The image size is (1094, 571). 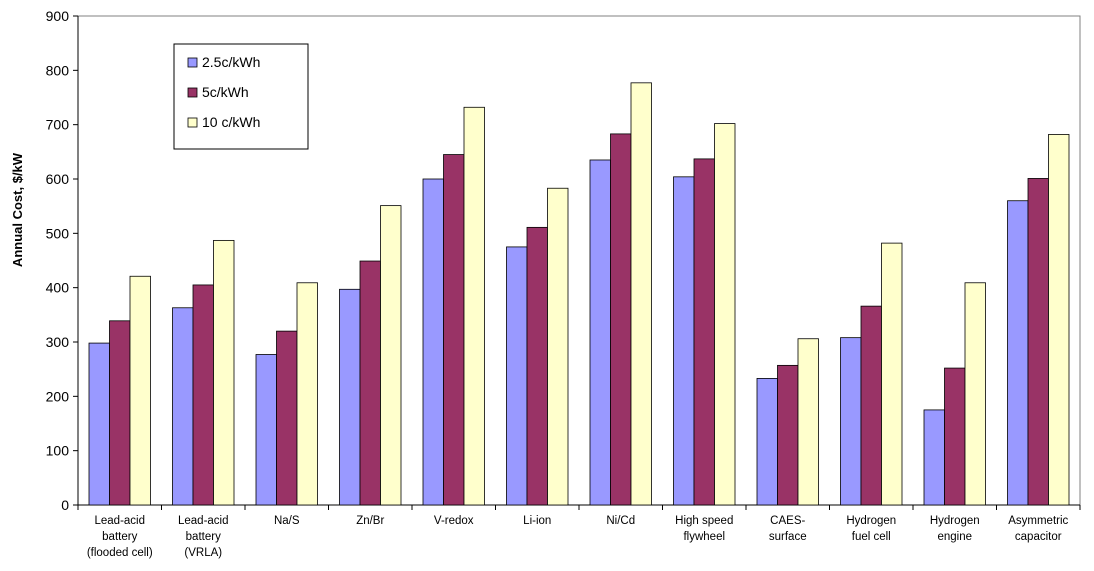 I want to click on y-tick-label: 300, so click(x=58, y=342).